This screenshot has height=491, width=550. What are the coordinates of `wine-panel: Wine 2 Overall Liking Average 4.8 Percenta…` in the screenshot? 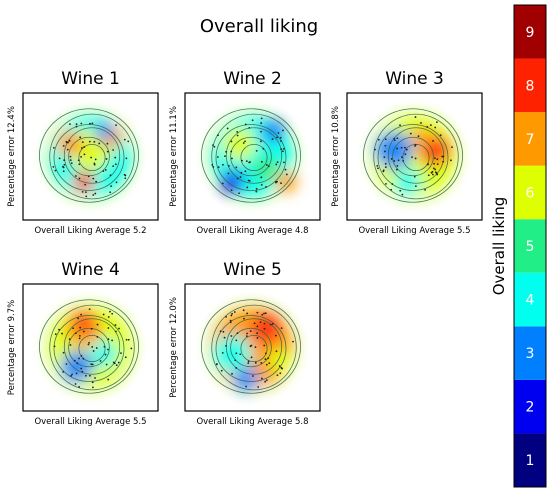 It's located at (245, 152).